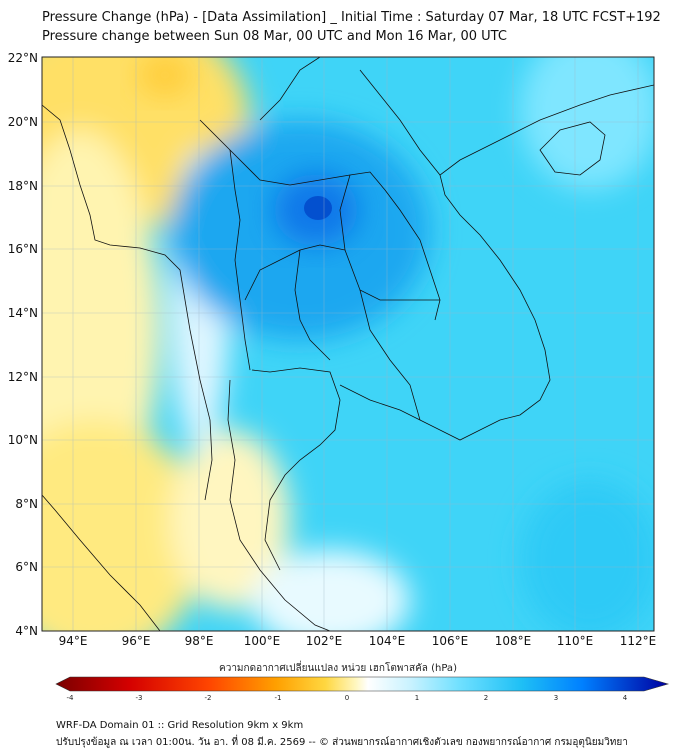  I want to click on lon-label: 106°E, so click(450, 641).